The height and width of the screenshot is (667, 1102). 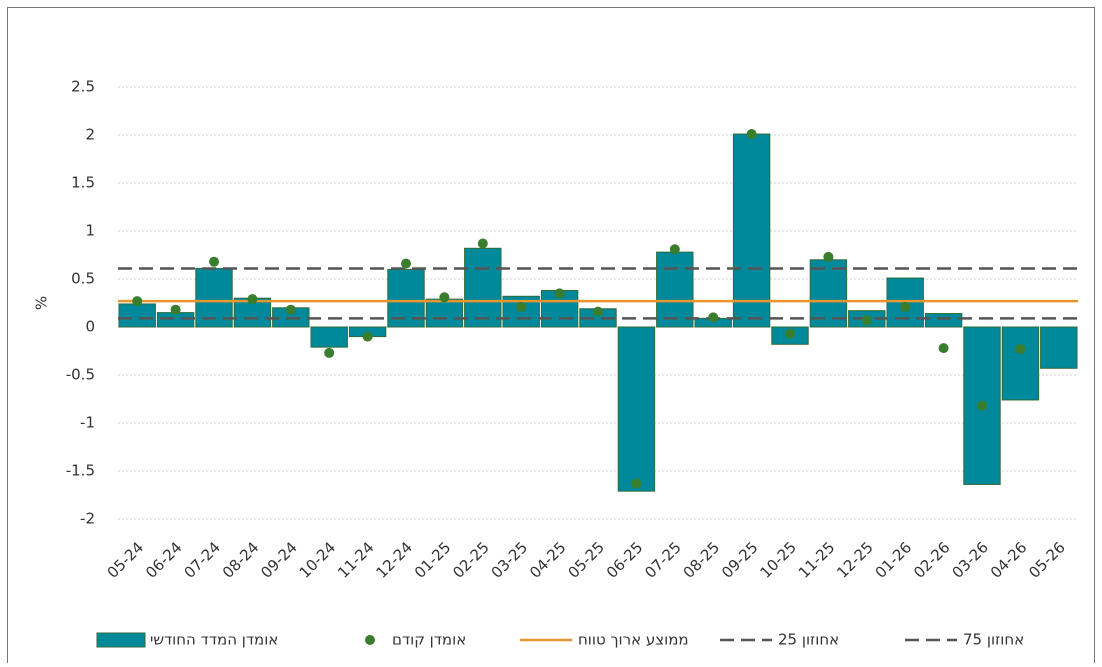 What do you see at coordinates (1047, 560) in the screenshot?
I see `x-tick-label: 05-26` at bounding box center [1047, 560].